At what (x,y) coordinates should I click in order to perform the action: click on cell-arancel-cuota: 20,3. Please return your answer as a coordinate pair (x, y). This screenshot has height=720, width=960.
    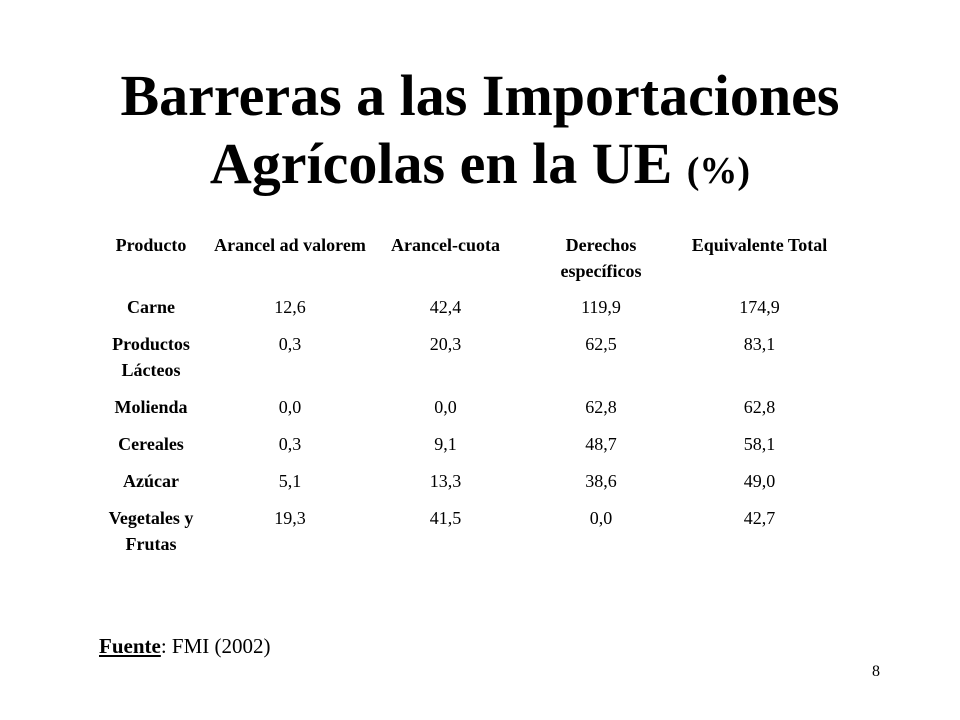
    Looking at the image, I should click on (445, 344).